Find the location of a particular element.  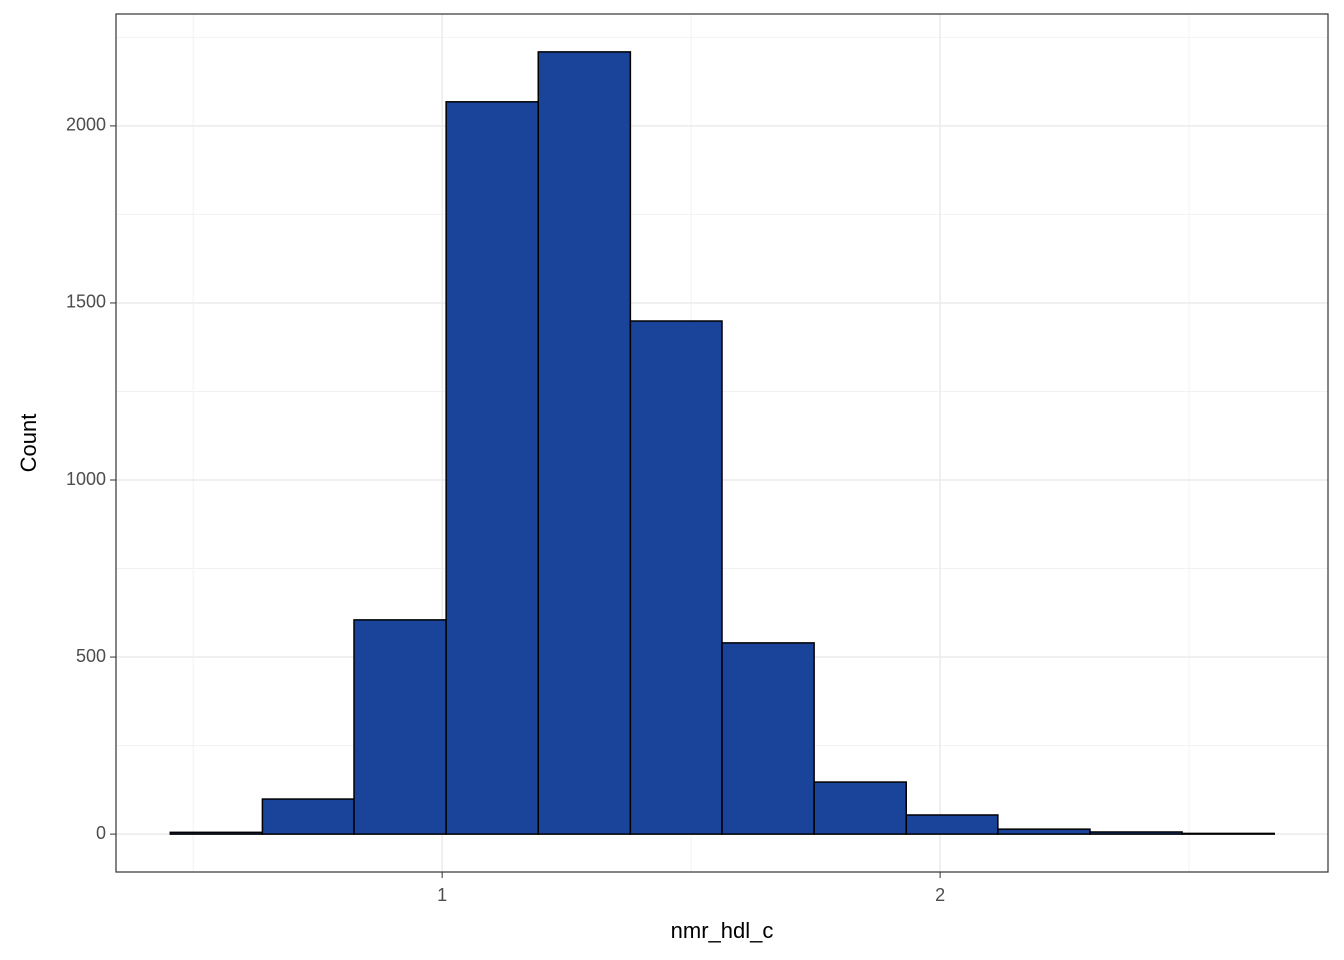

y-axis-title: Count is located at coordinates (28, 443).